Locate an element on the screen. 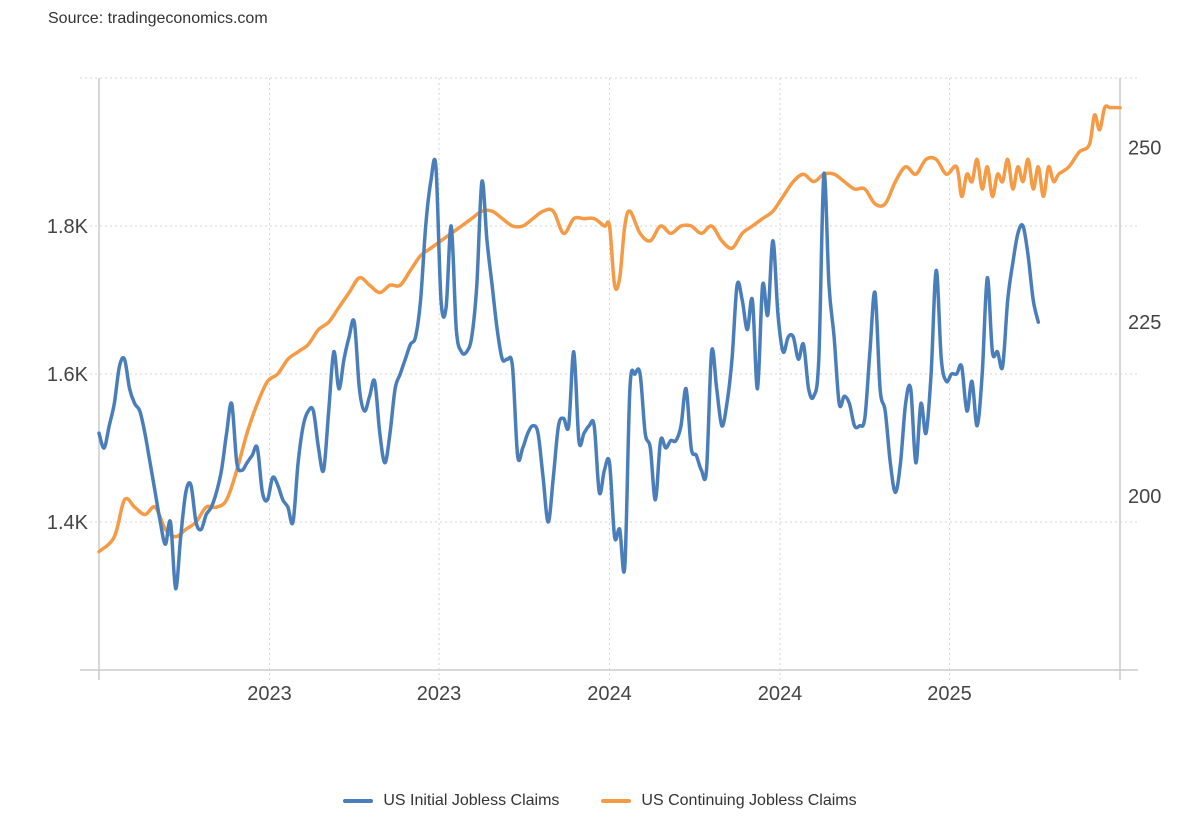 This screenshot has width=1200, height=820. y-left-tick-label: 1.8K is located at coordinates (68, 227).